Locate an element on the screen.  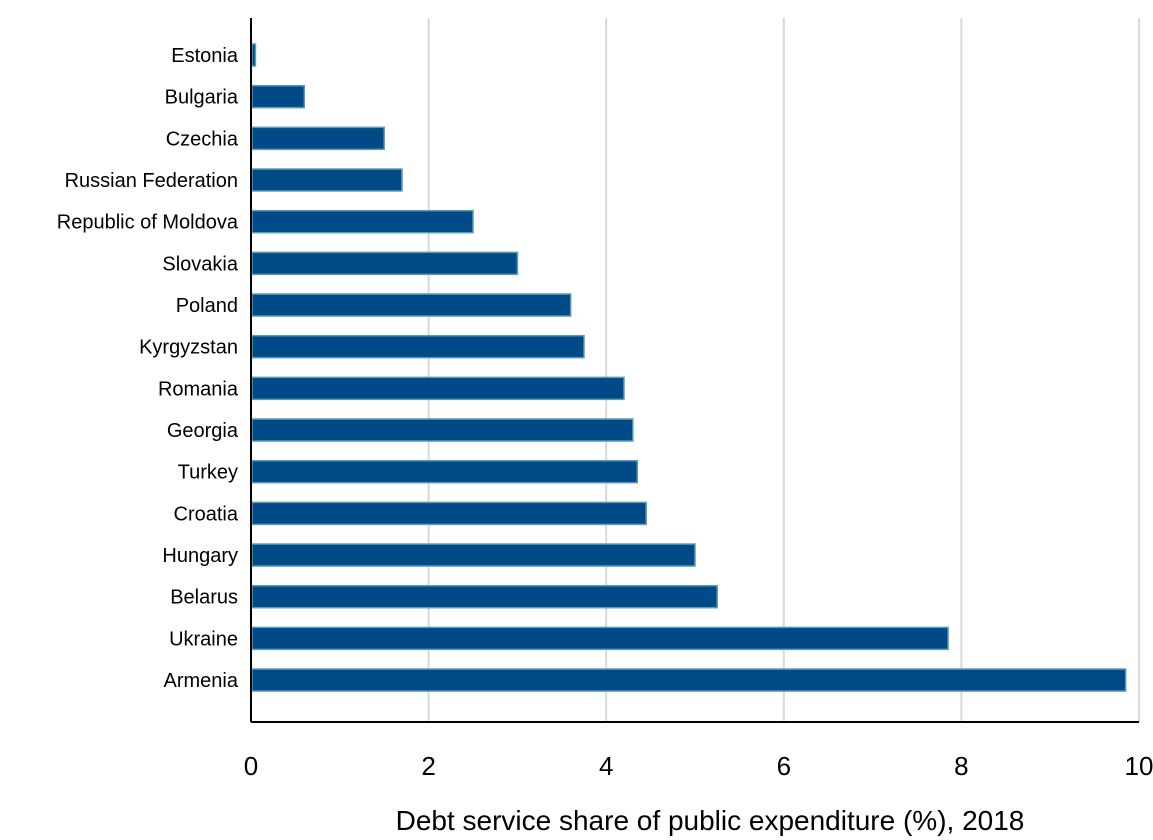
category-label: Belarus is located at coordinates (204, 598).